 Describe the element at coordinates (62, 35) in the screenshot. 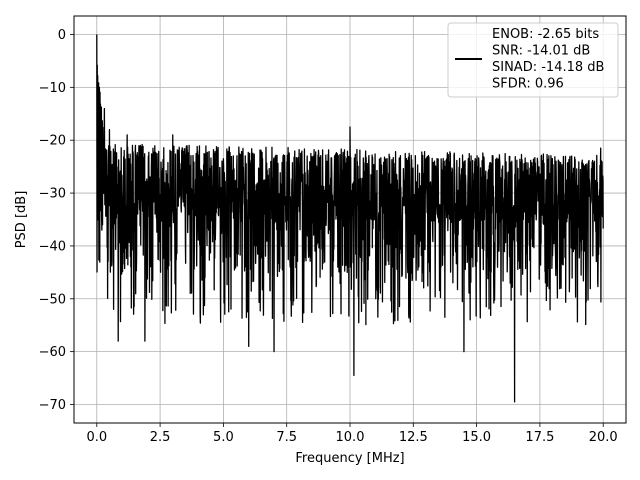

I see `y-tick-label: 0` at that location.